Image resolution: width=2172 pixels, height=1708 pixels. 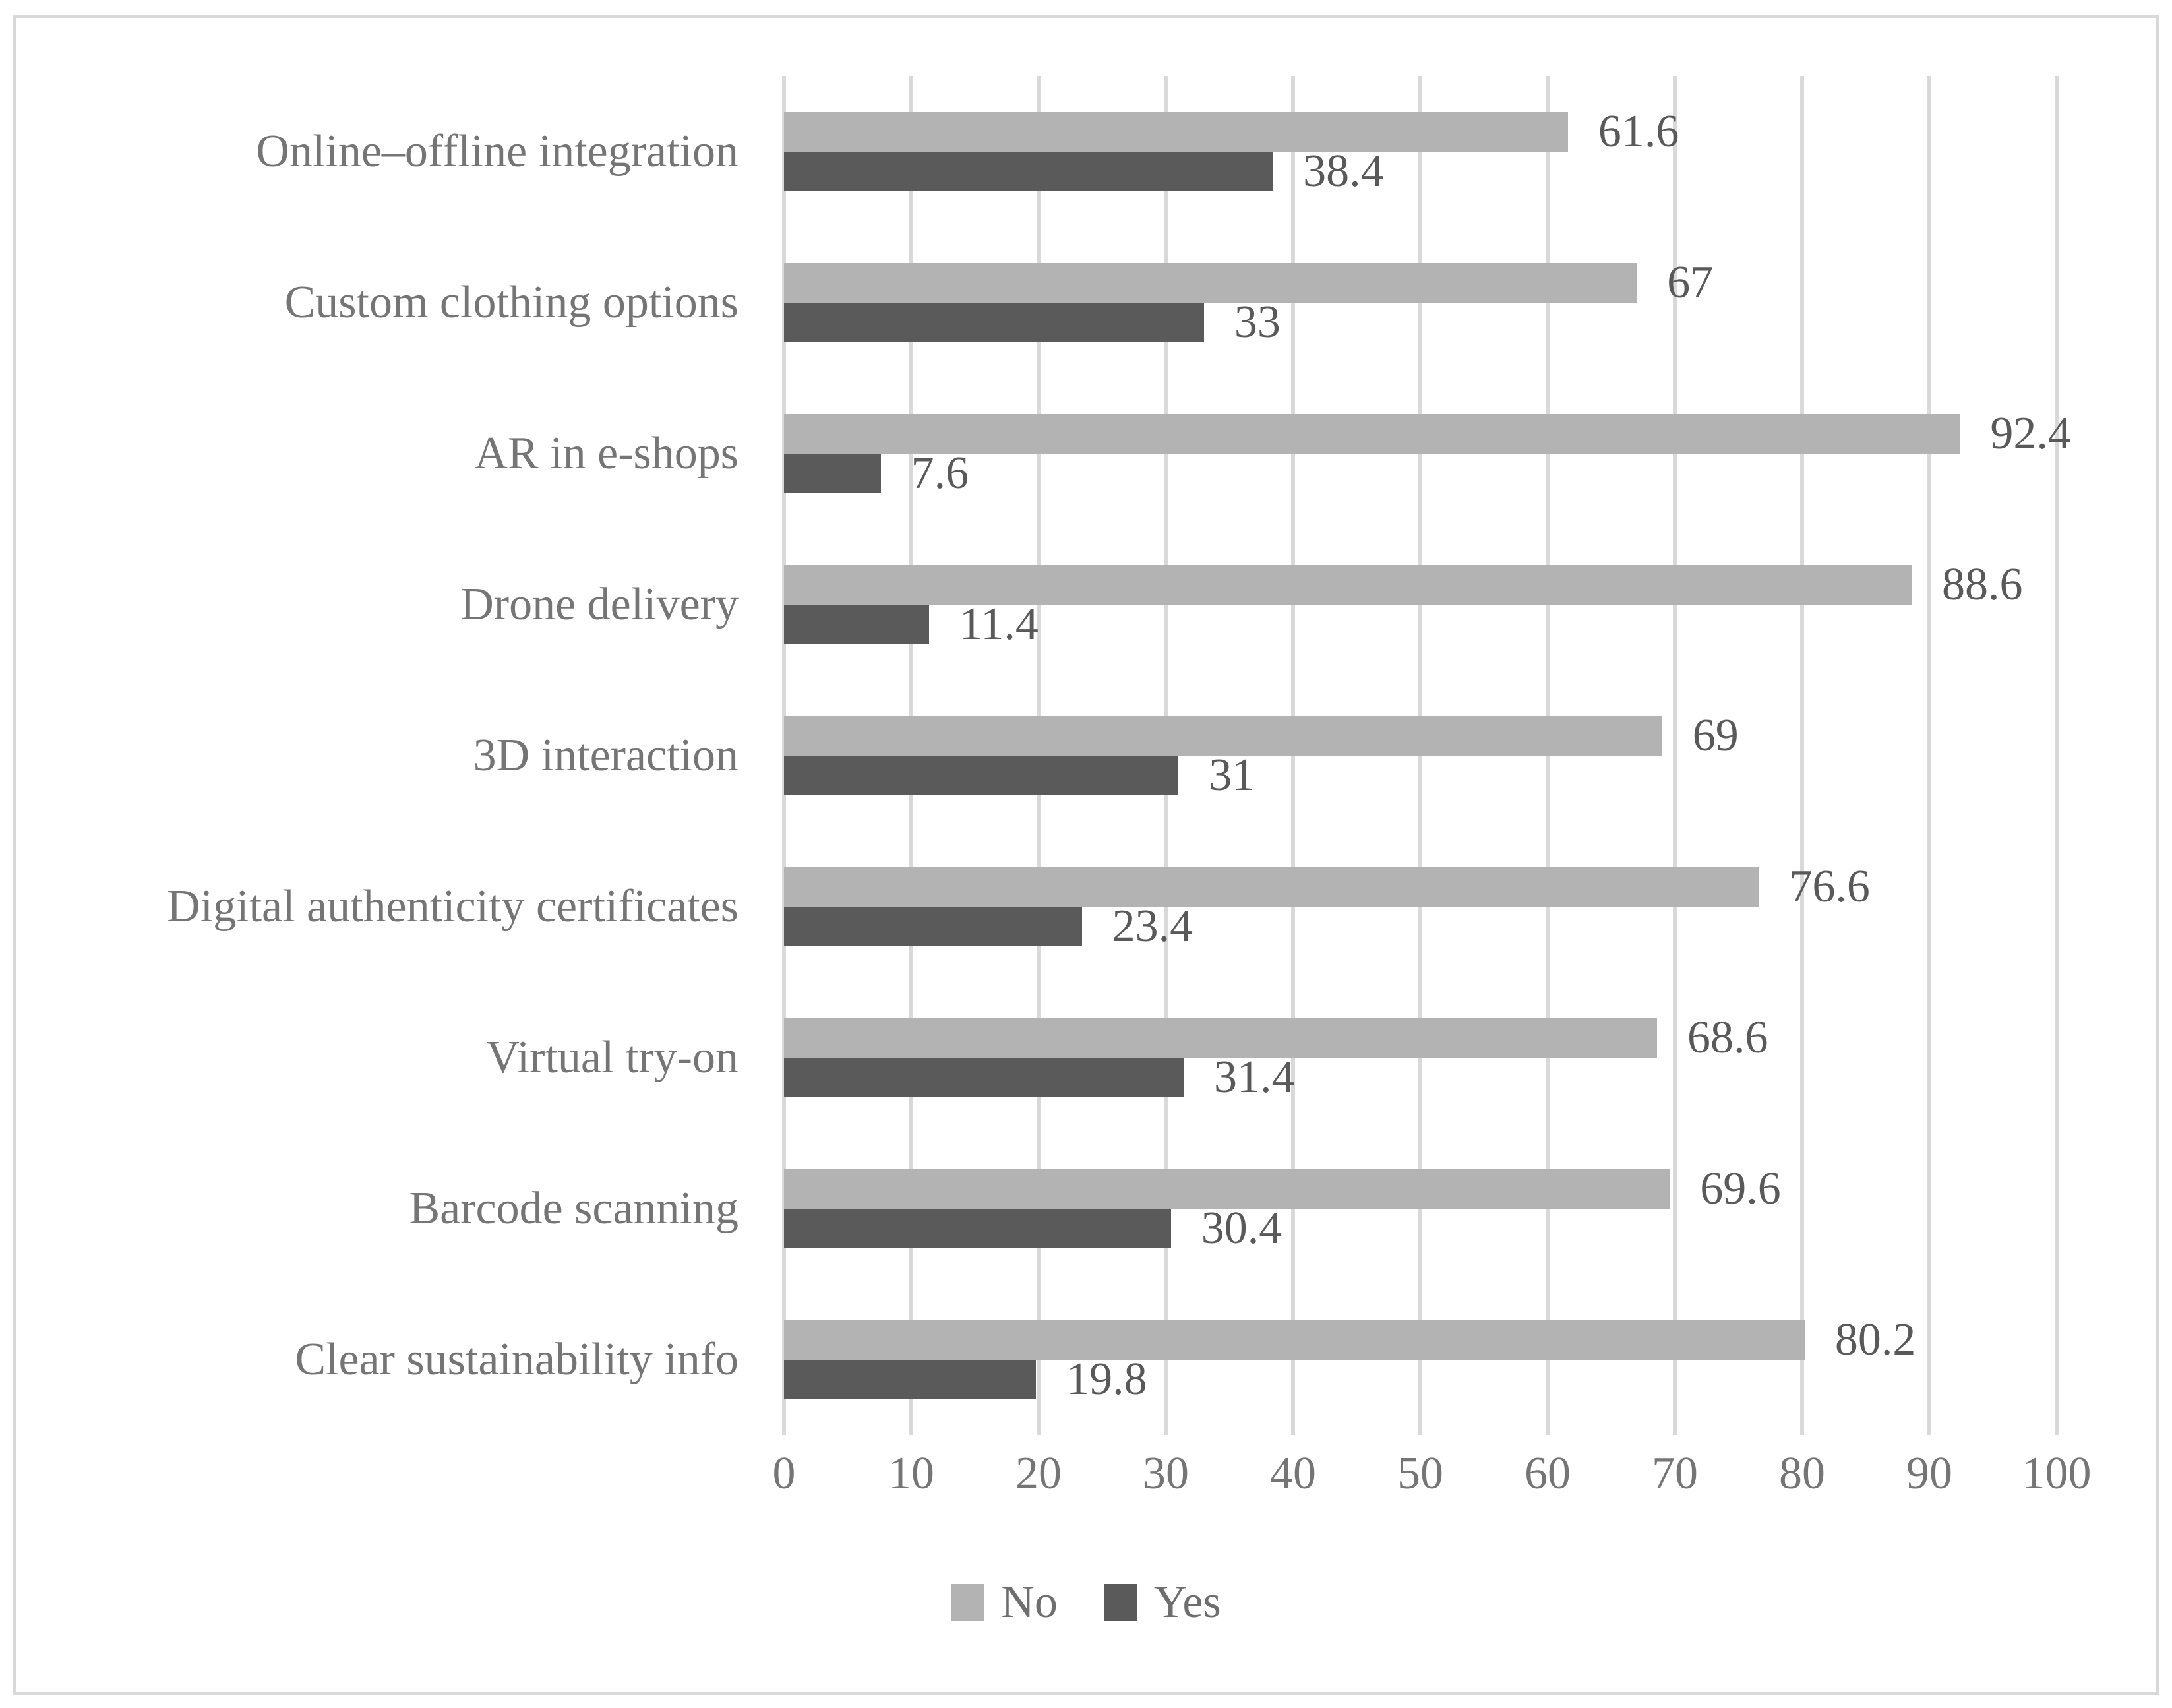 I want to click on bar-group: 80.2 19.8, so click(x=1421, y=1360).